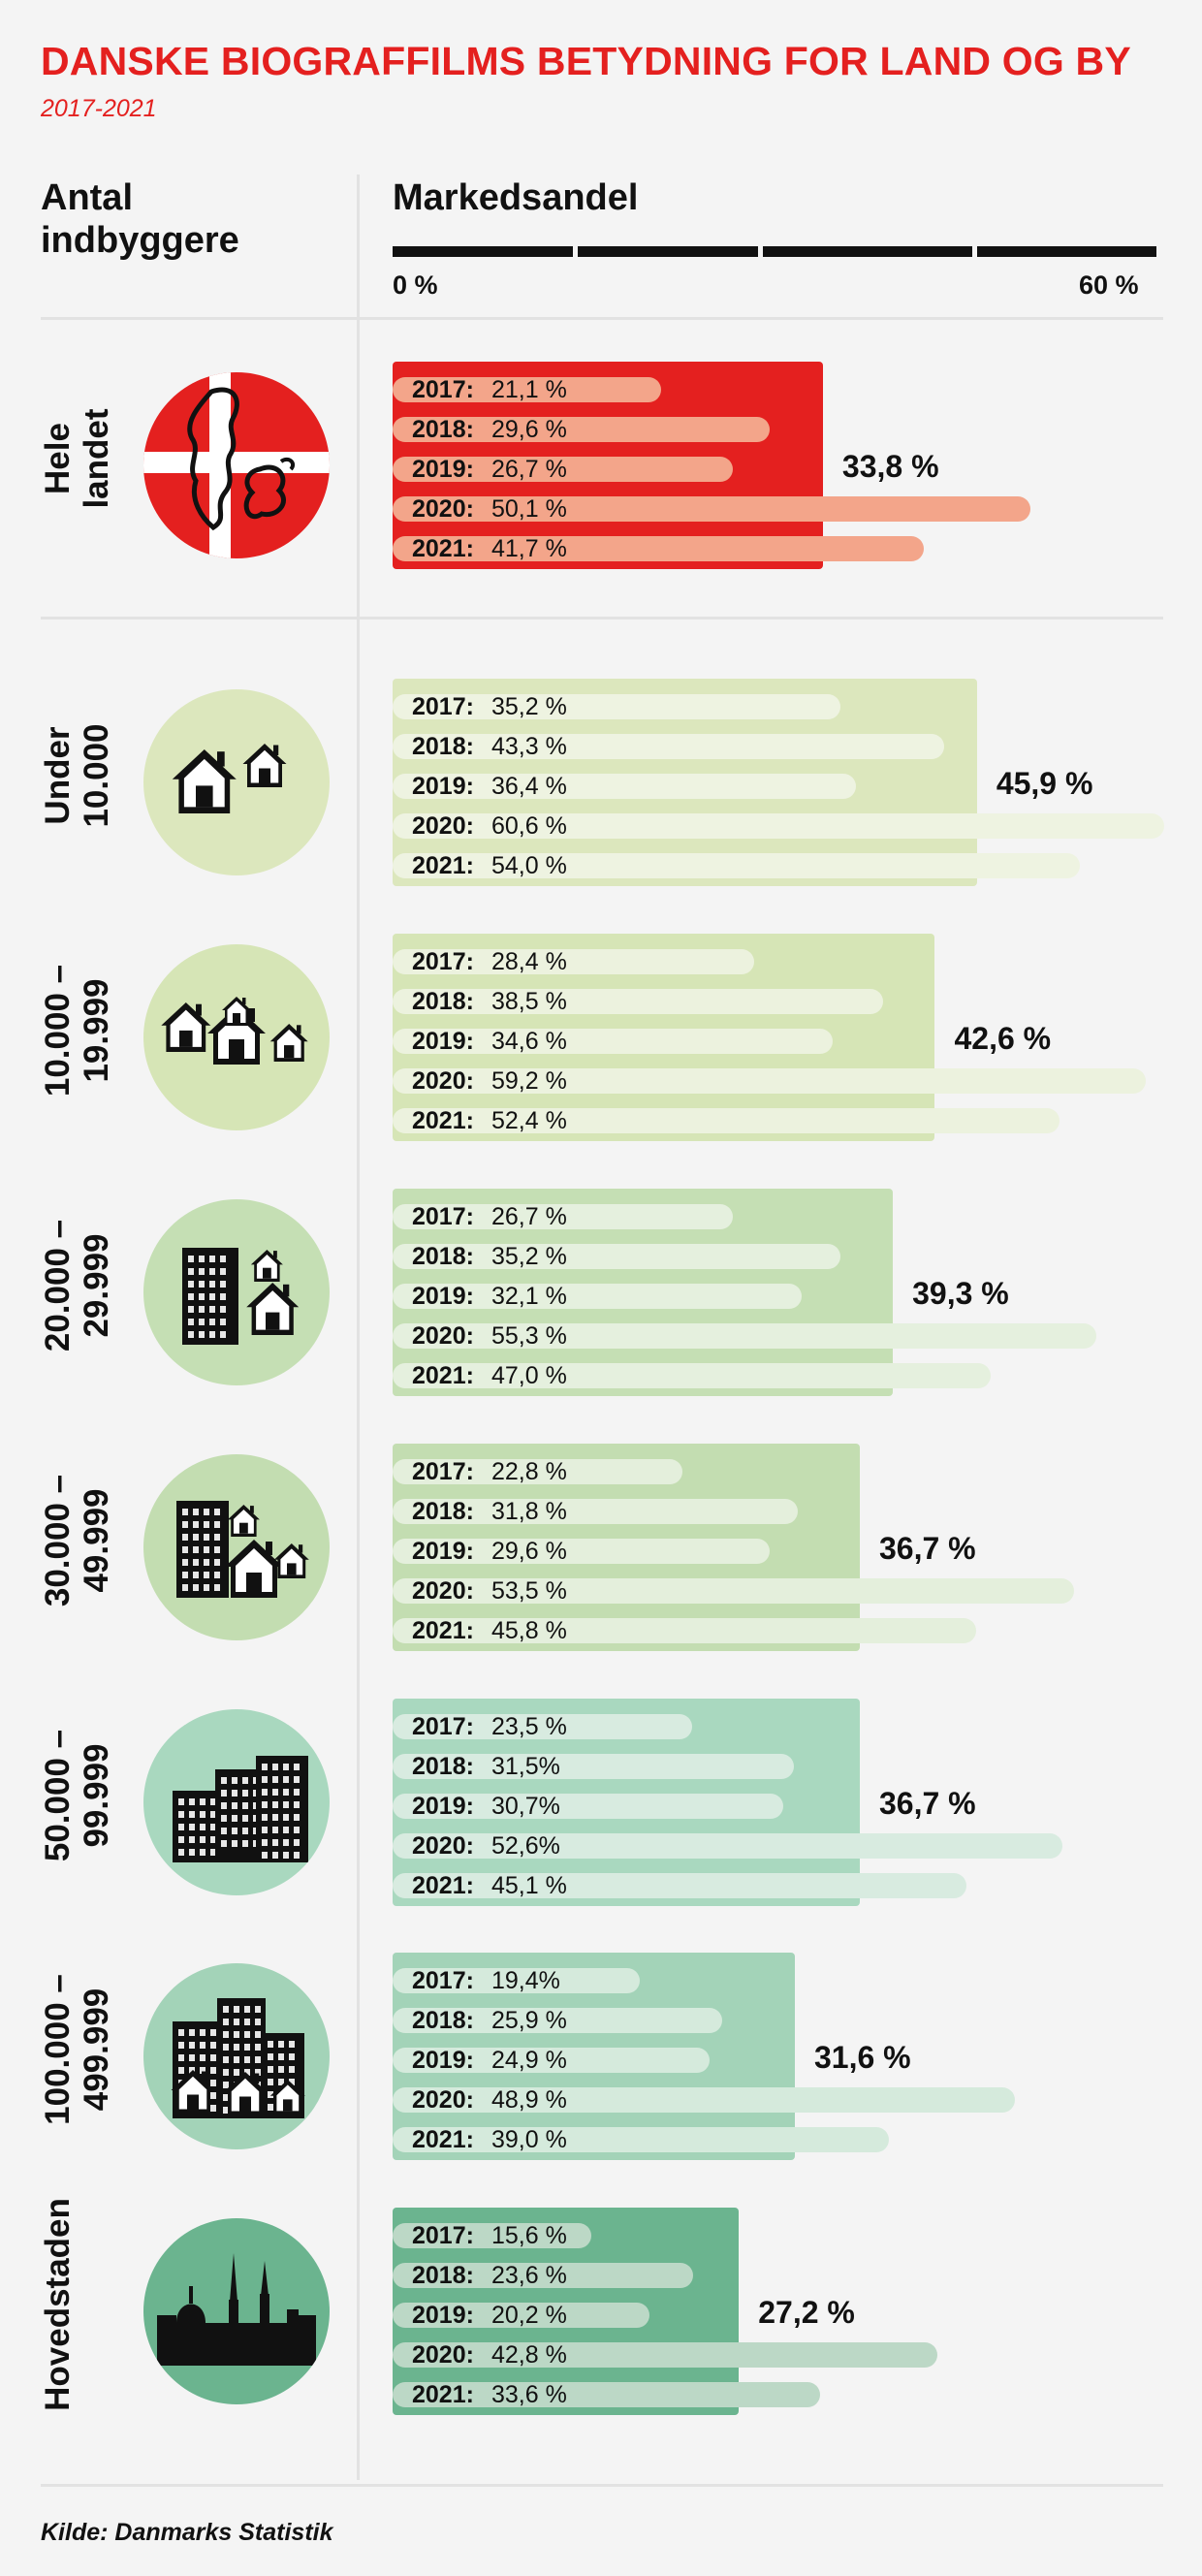  Describe the element at coordinates (140, 241) in the screenshot. I see `population-header-line2: indbyggere` at that location.